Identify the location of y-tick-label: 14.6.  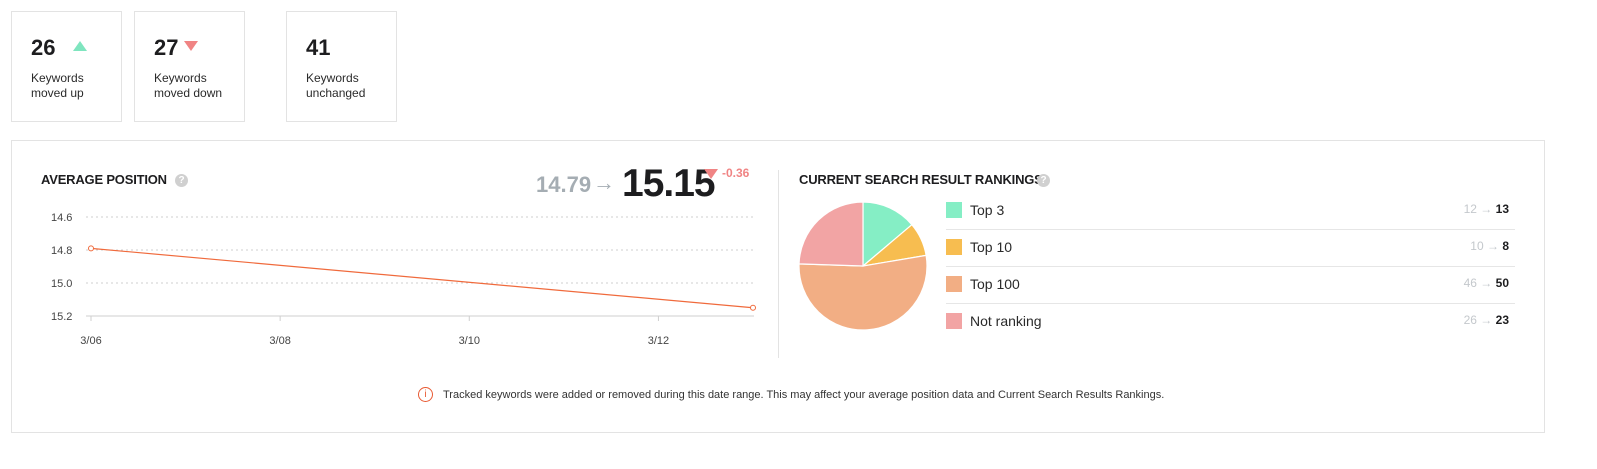
(61, 218).